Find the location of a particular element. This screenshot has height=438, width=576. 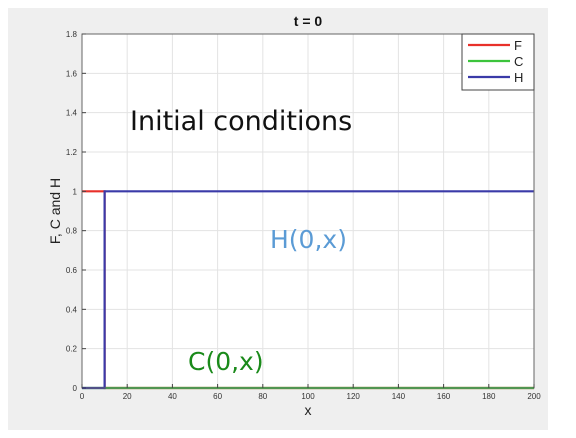

y-axis-label: F, C and H is located at coordinates (55, 211).